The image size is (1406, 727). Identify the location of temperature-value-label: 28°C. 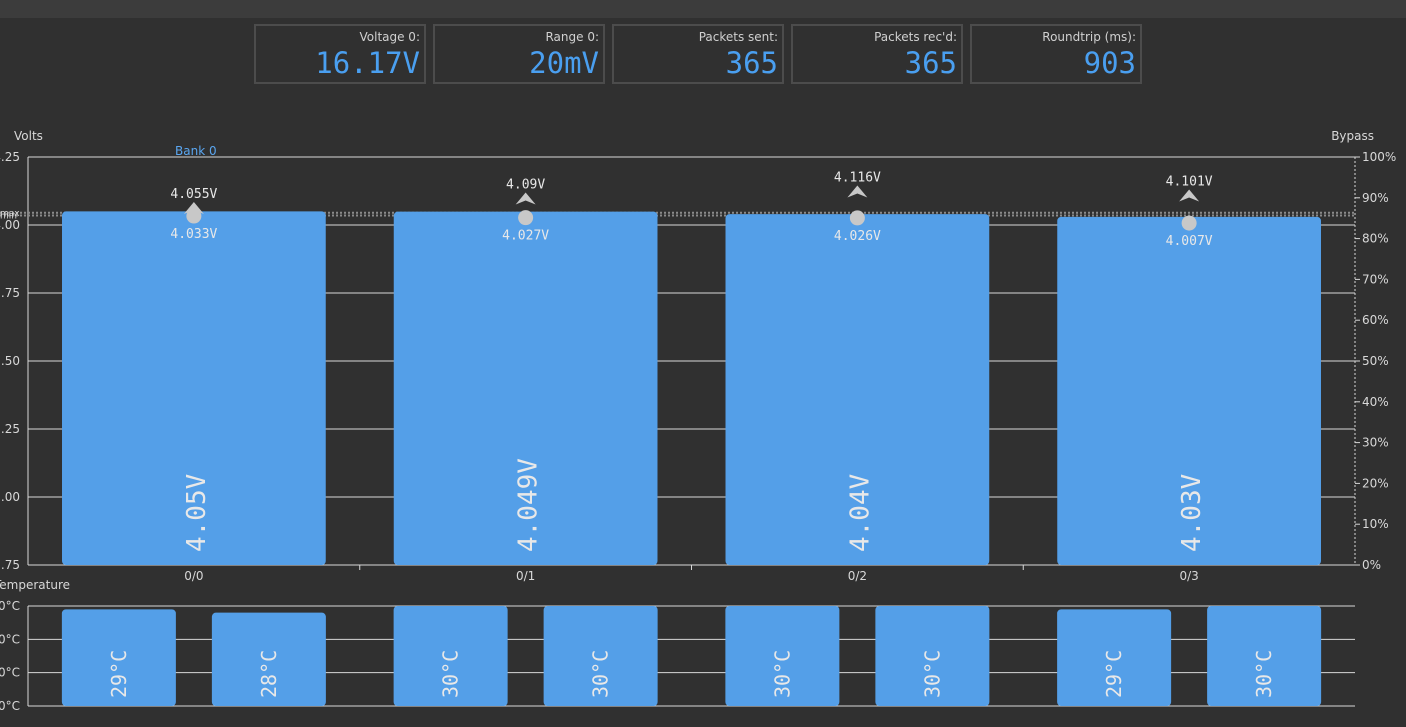
(269, 674).